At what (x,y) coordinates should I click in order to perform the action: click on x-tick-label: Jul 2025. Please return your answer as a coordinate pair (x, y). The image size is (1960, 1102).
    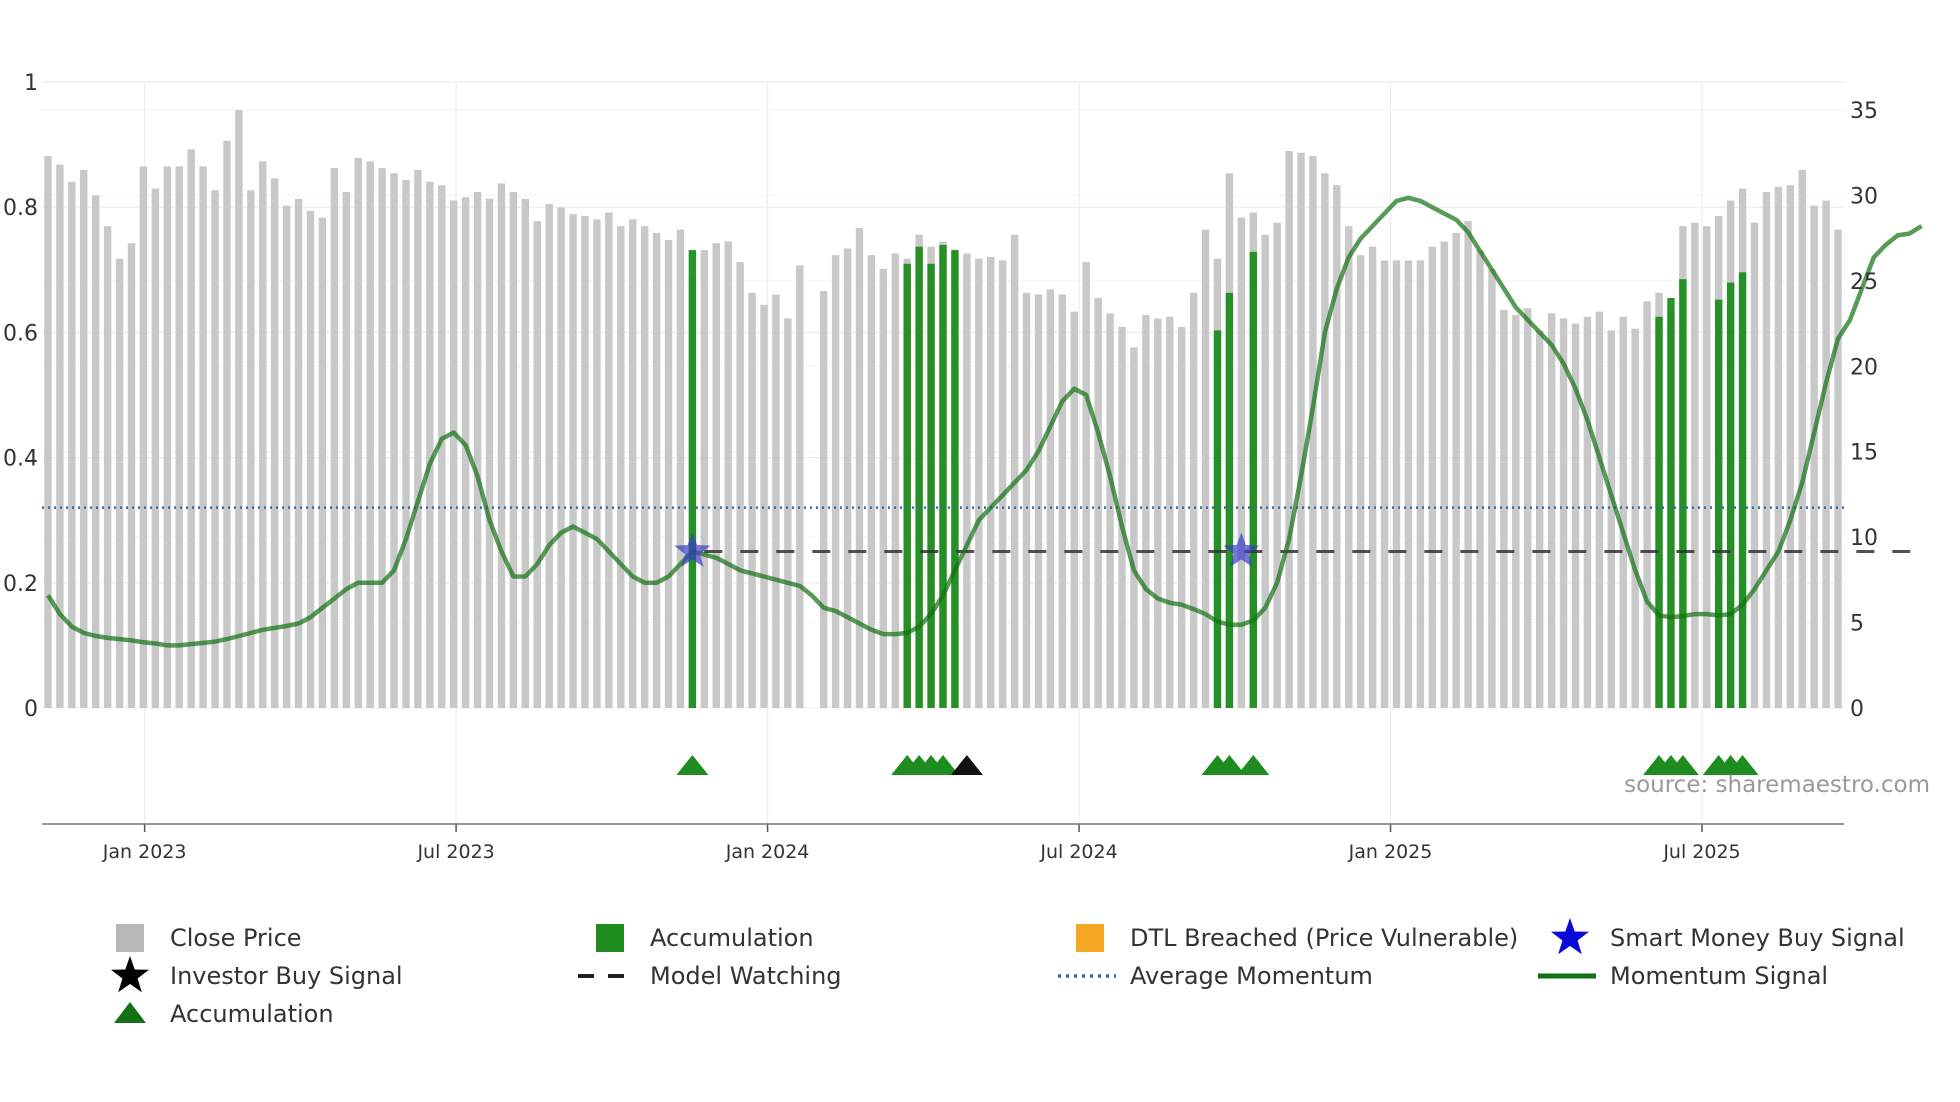
    Looking at the image, I should click on (1701, 852).